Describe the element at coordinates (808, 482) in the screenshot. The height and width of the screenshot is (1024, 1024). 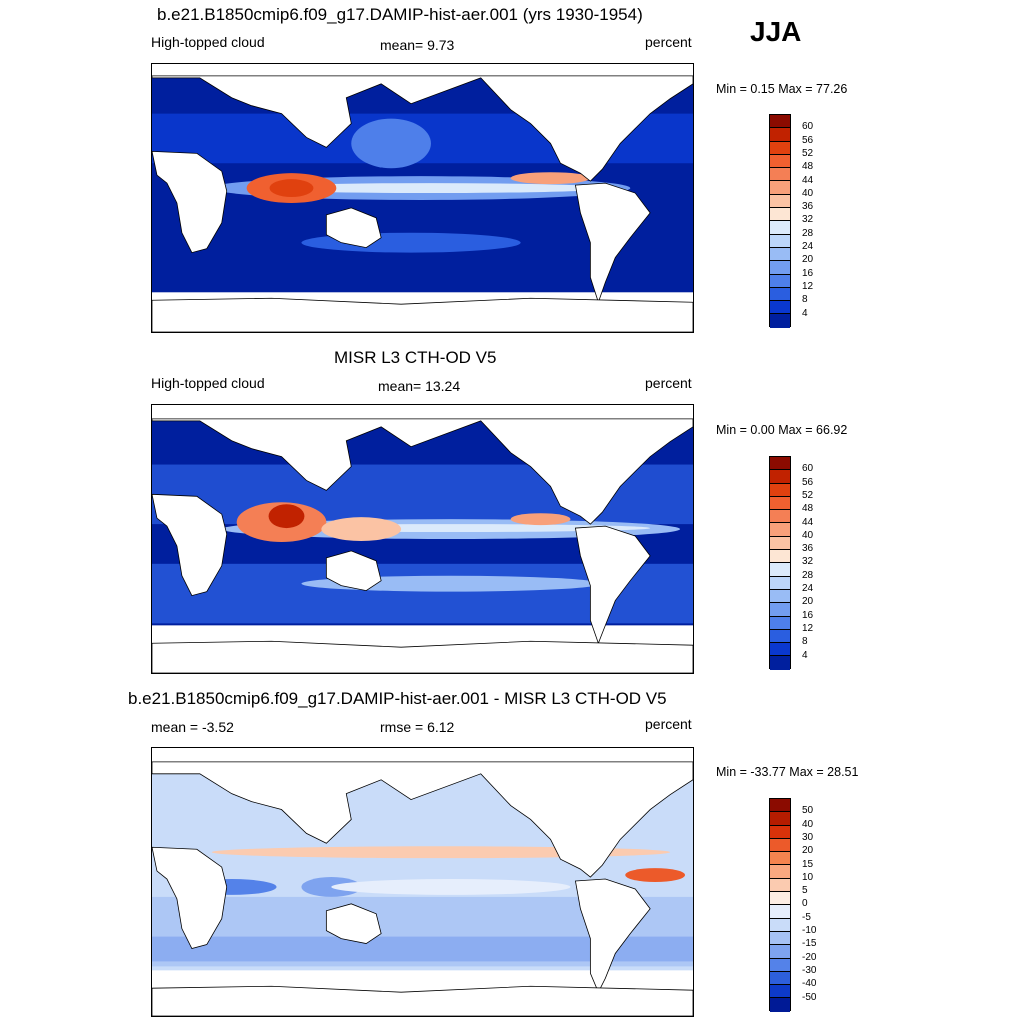
I see `colorbar-label: 56` at that location.